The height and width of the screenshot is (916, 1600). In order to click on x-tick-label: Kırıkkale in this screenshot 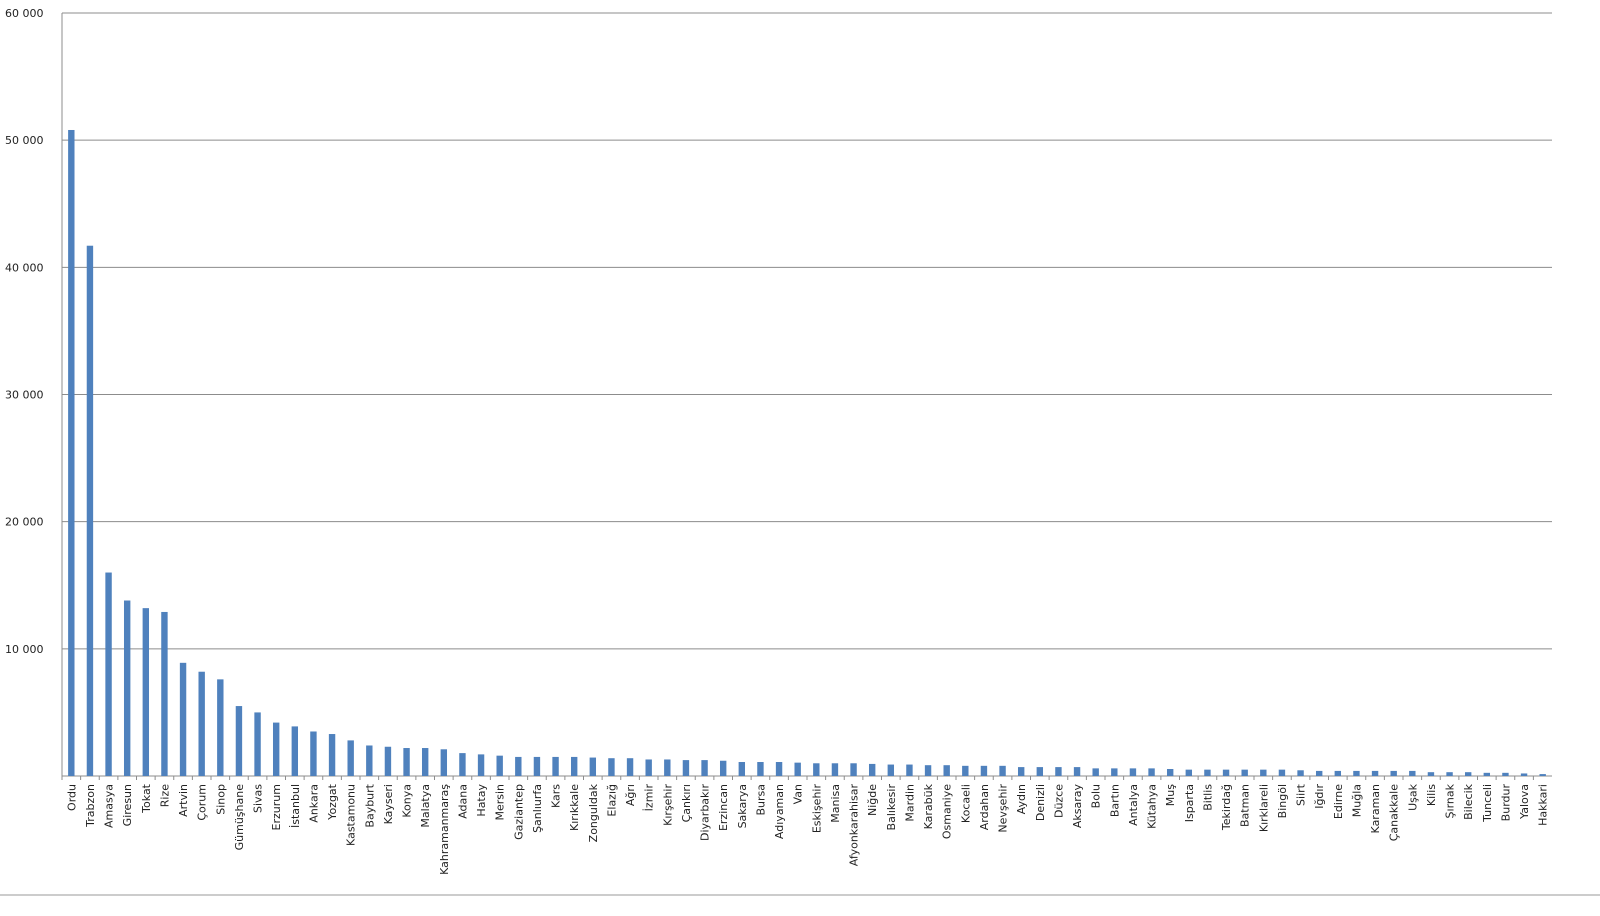, I will do `click(574, 807)`.